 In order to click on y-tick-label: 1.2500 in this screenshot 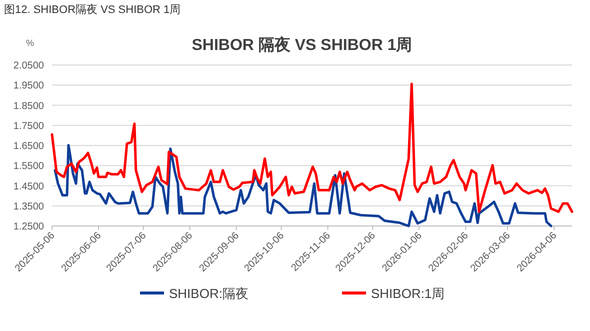, I will do `click(28, 227)`.